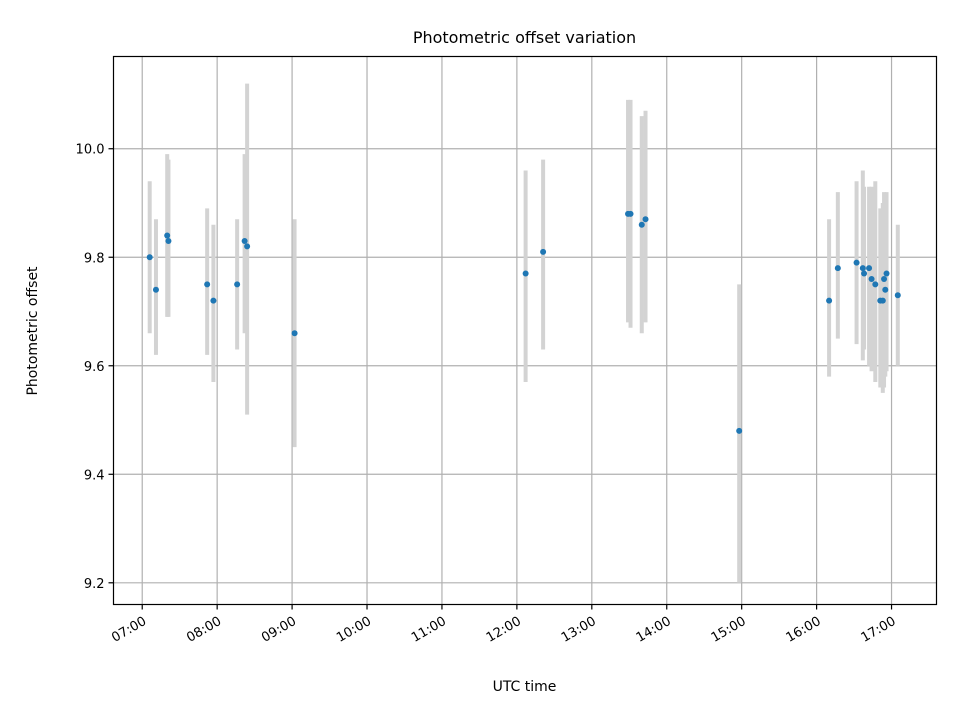 The height and width of the screenshot is (725, 960). What do you see at coordinates (504, 630) in the screenshot?
I see `x-tick-label: 12:00` at bounding box center [504, 630].